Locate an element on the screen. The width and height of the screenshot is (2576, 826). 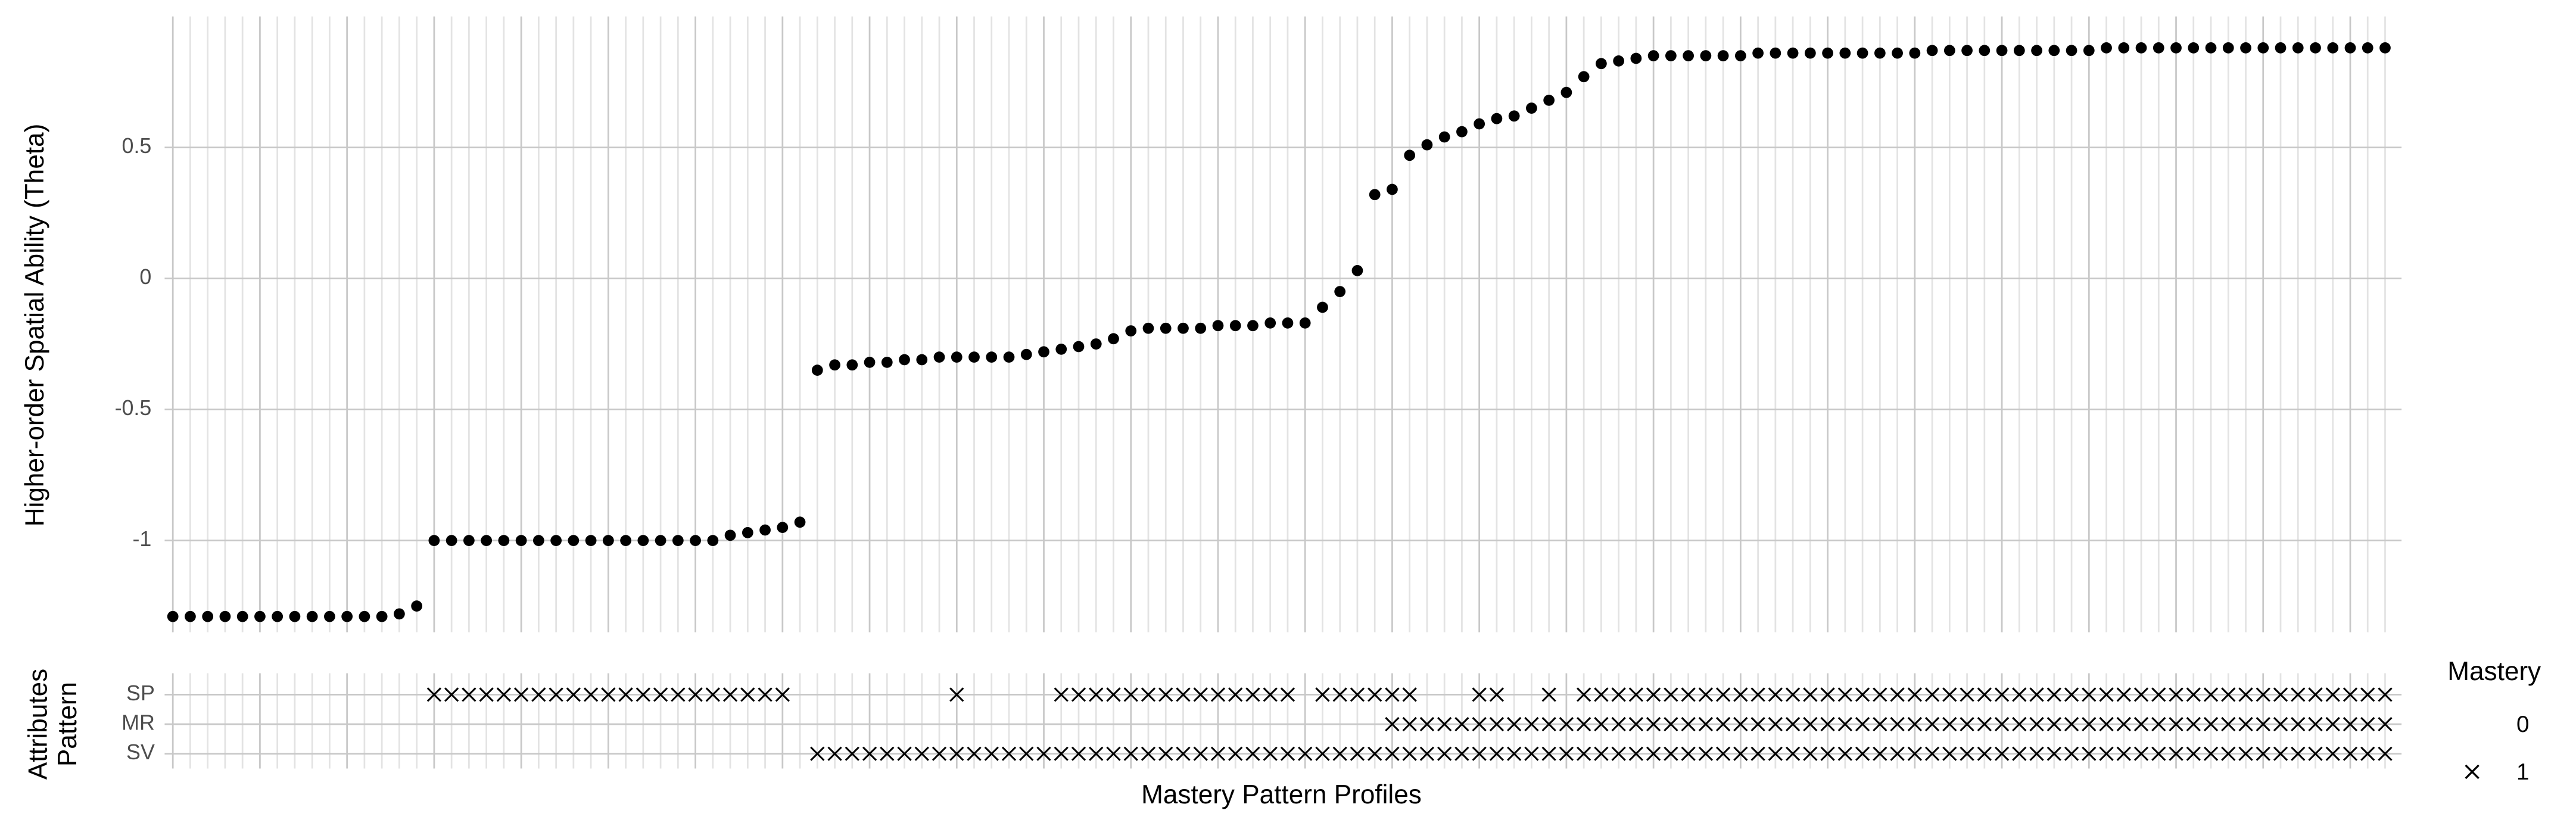
pattern-row-label: MR is located at coordinates (138, 723).